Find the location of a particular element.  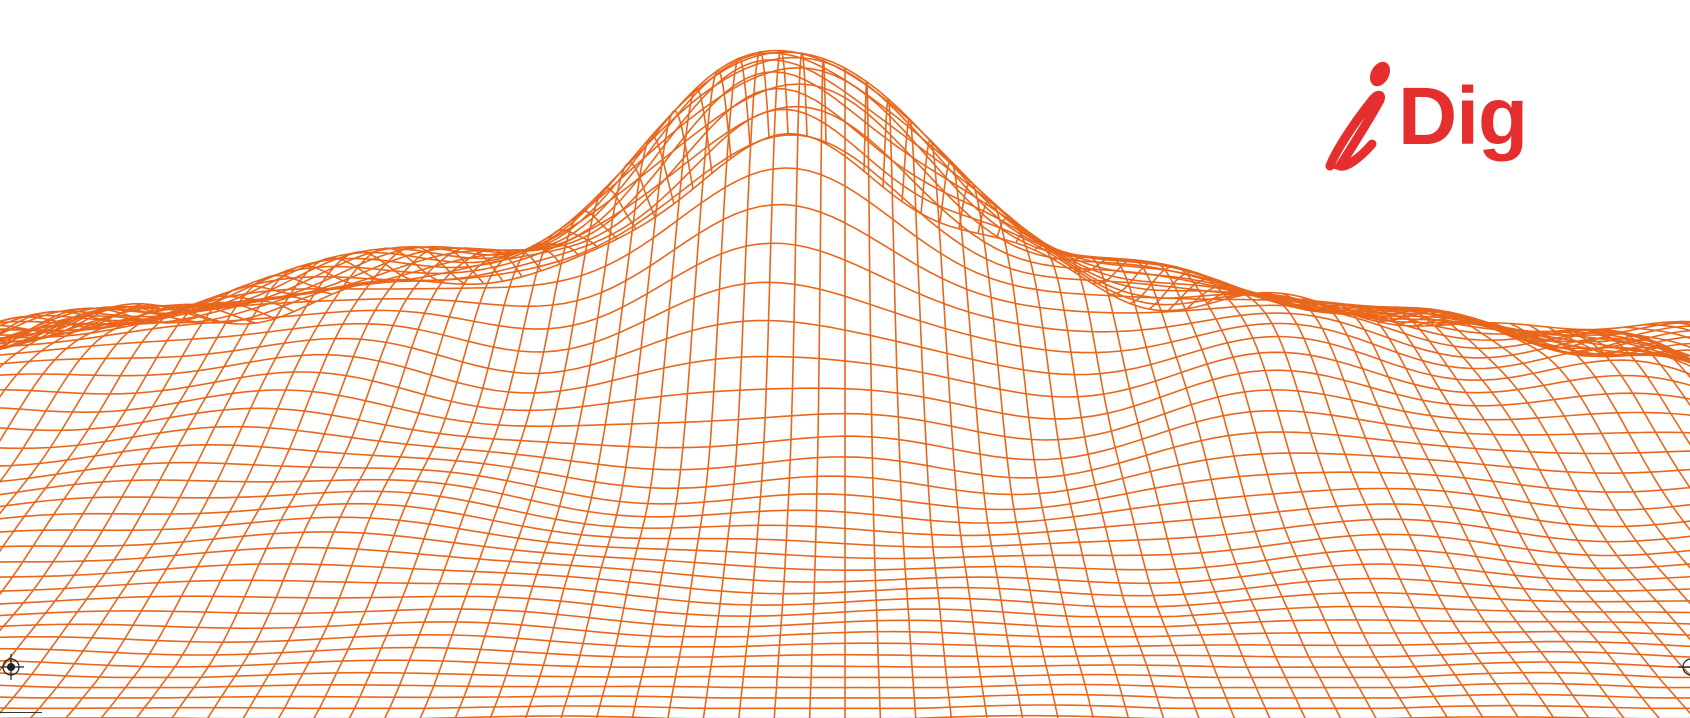

logo-wordmark: Dig is located at coordinates (1463, 116).